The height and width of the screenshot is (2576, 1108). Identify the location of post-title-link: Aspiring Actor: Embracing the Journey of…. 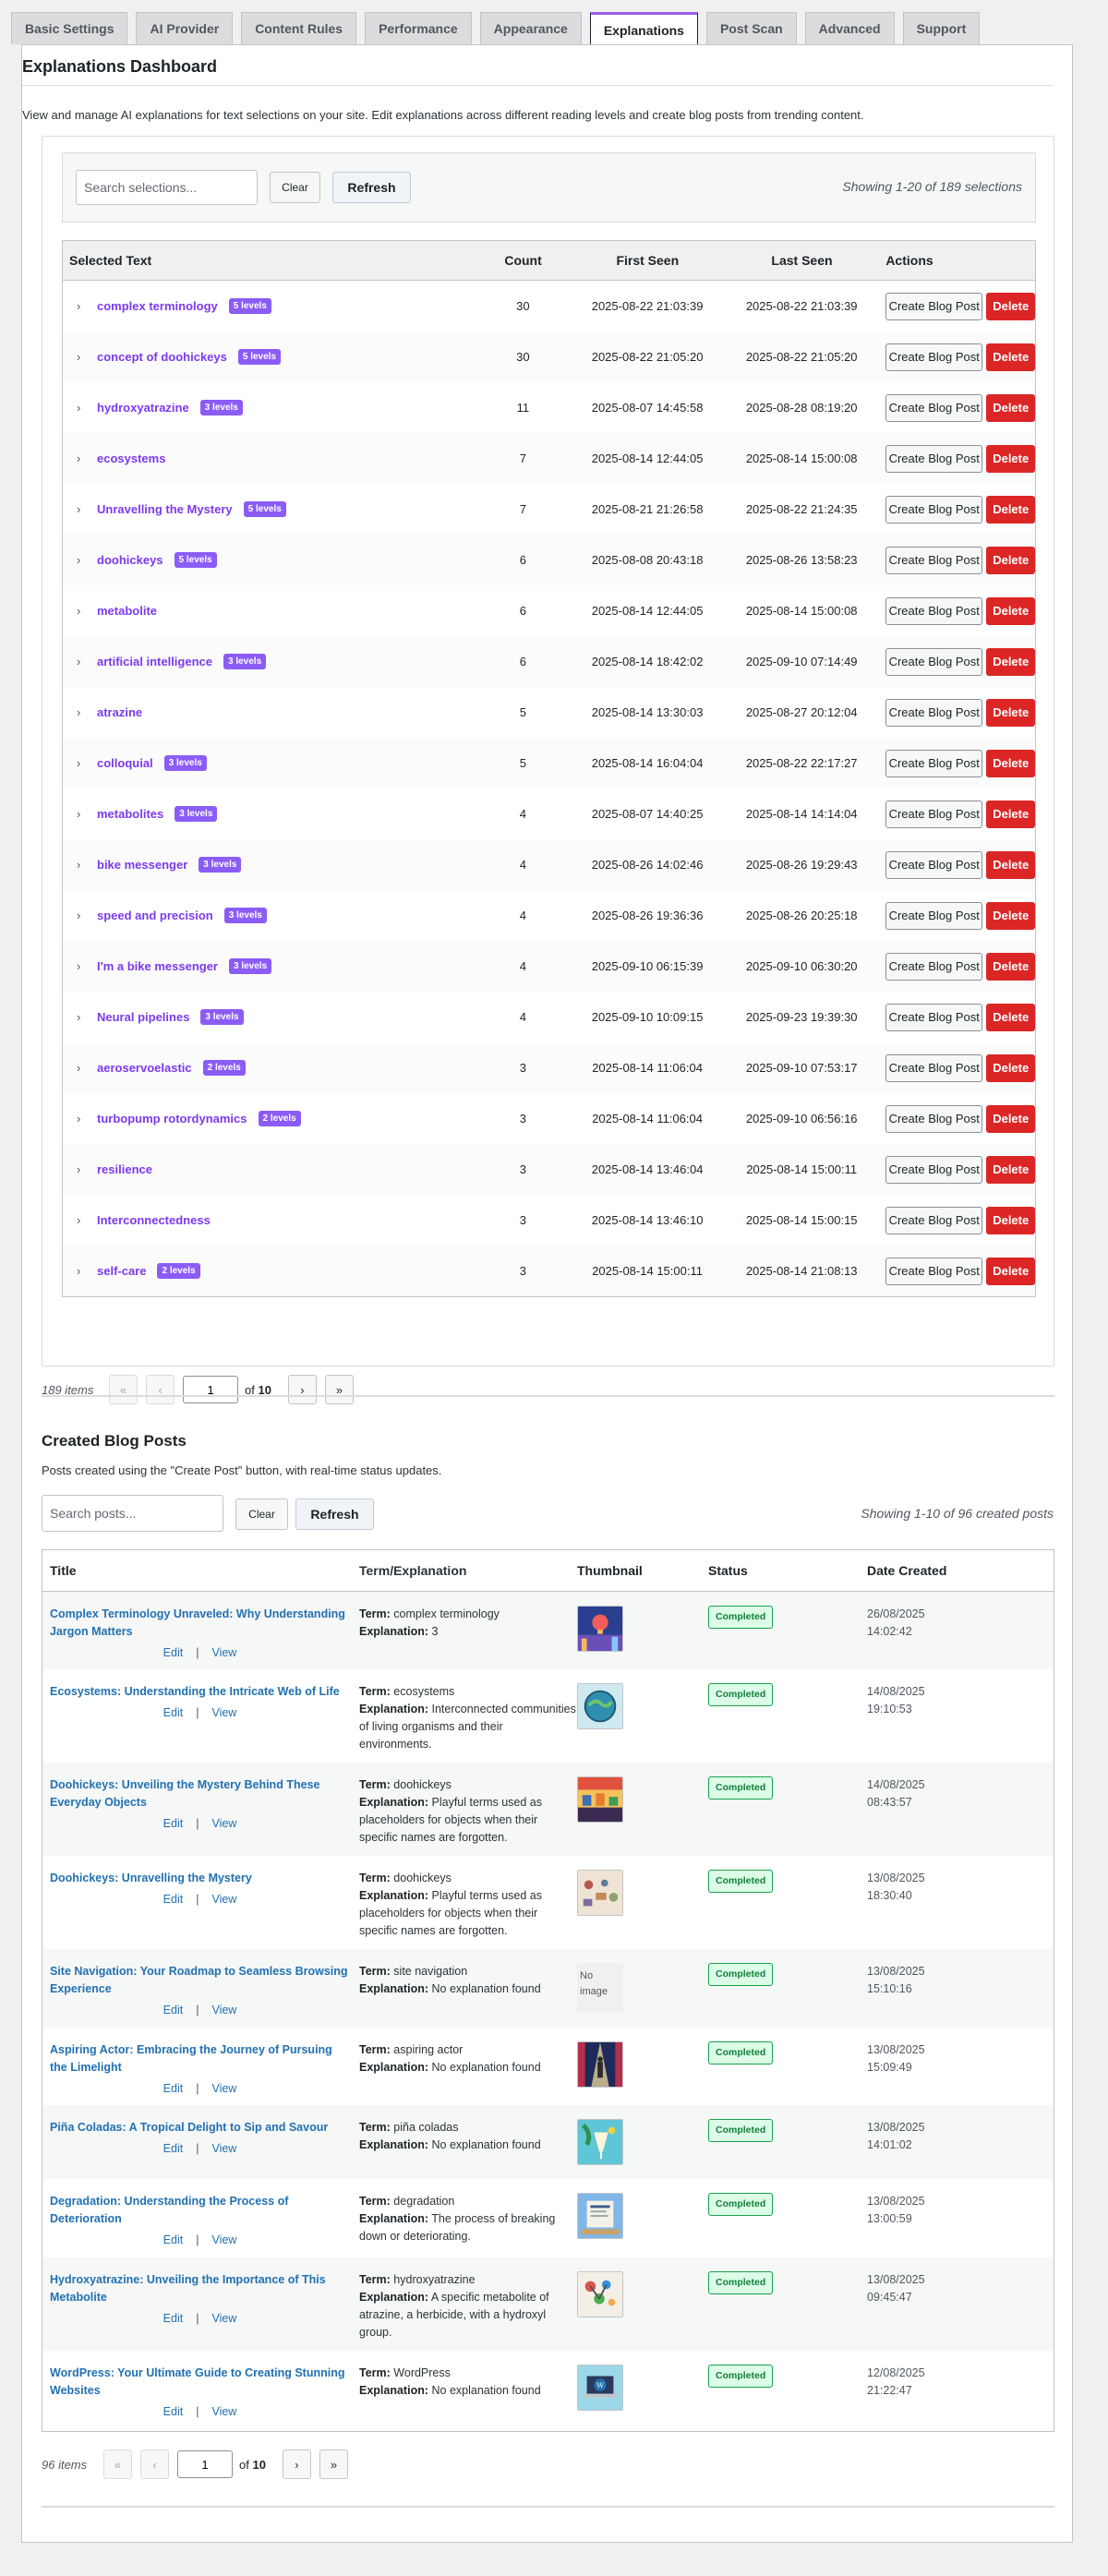
(191, 2058).